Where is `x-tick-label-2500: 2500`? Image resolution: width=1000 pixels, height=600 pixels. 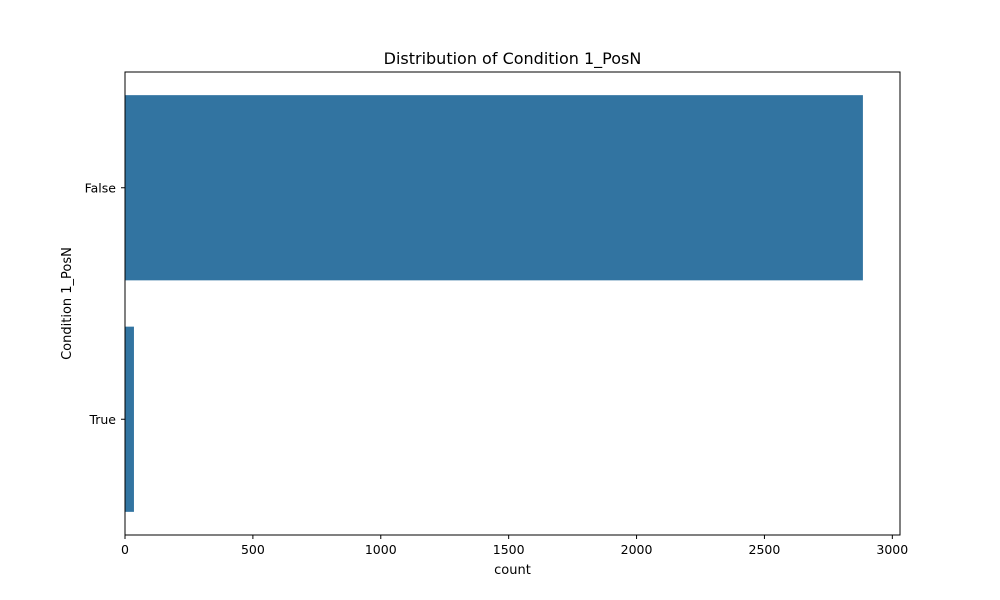
x-tick-label-2500: 2500 is located at coordinates (765, 549).